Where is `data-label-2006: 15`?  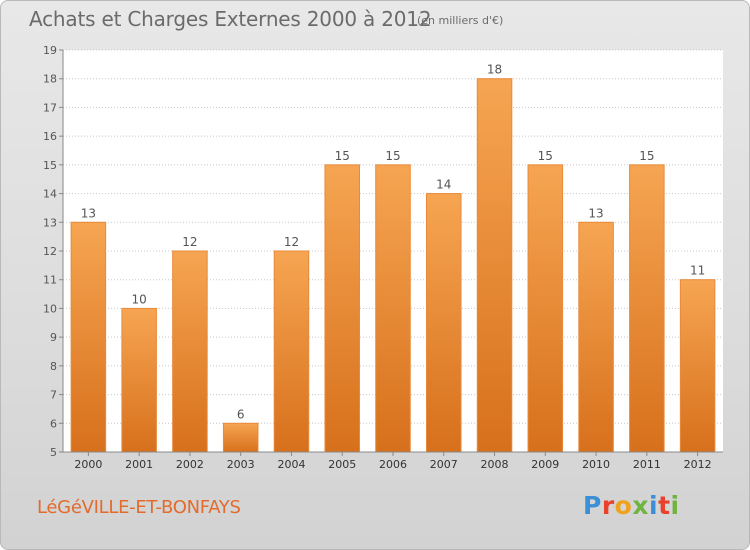
data-label-2006: 15 is located at coordinates (392, 156).